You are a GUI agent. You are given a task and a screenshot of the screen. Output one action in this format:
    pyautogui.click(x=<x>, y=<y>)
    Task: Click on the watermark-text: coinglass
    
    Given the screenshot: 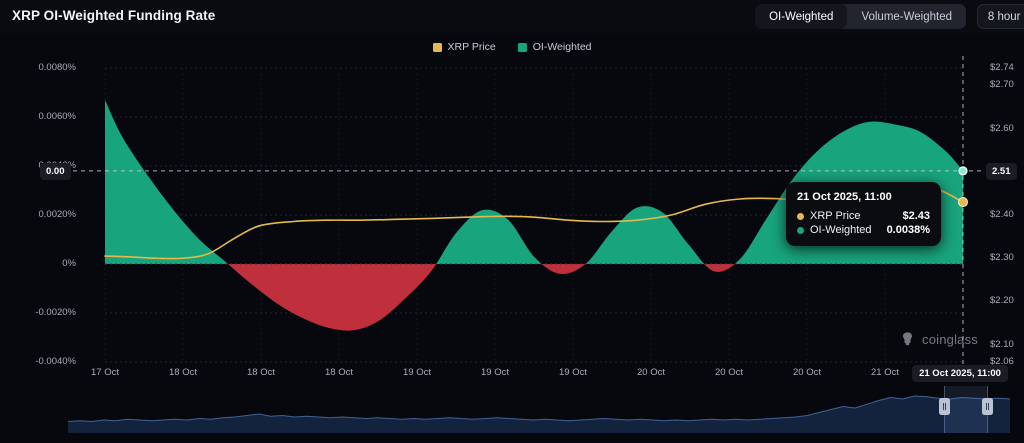 What is the action you would take?
    pyautogui.click(x=950, y=339)
    